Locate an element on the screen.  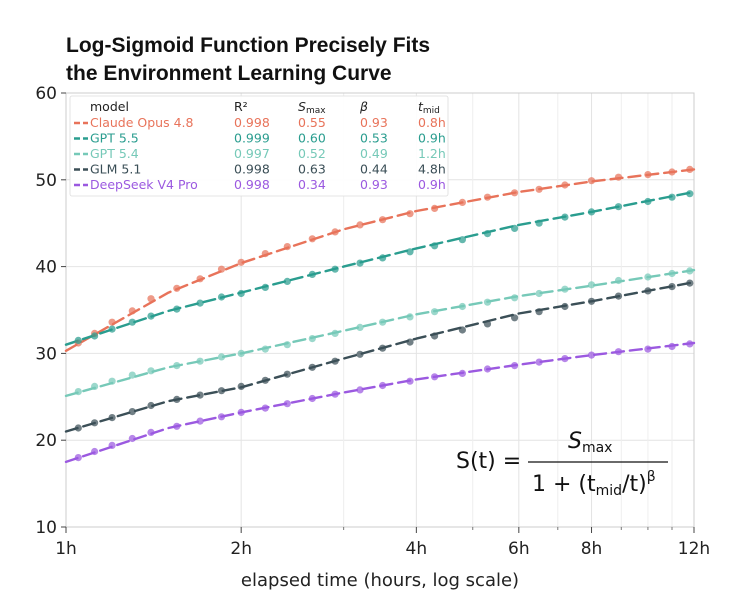
x-tick-label: 6h is located at coordinates (519, 549).